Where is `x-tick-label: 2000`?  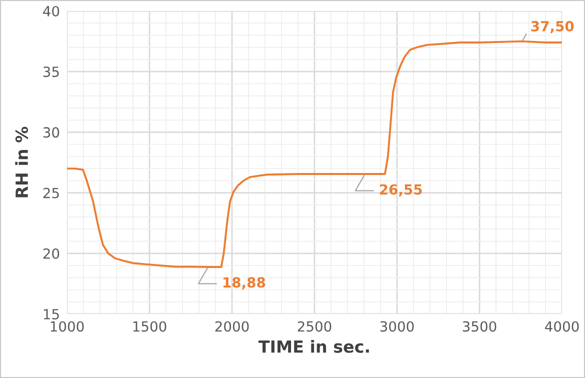 x-tick-label: 2000 is located at coordinates (232, 326).